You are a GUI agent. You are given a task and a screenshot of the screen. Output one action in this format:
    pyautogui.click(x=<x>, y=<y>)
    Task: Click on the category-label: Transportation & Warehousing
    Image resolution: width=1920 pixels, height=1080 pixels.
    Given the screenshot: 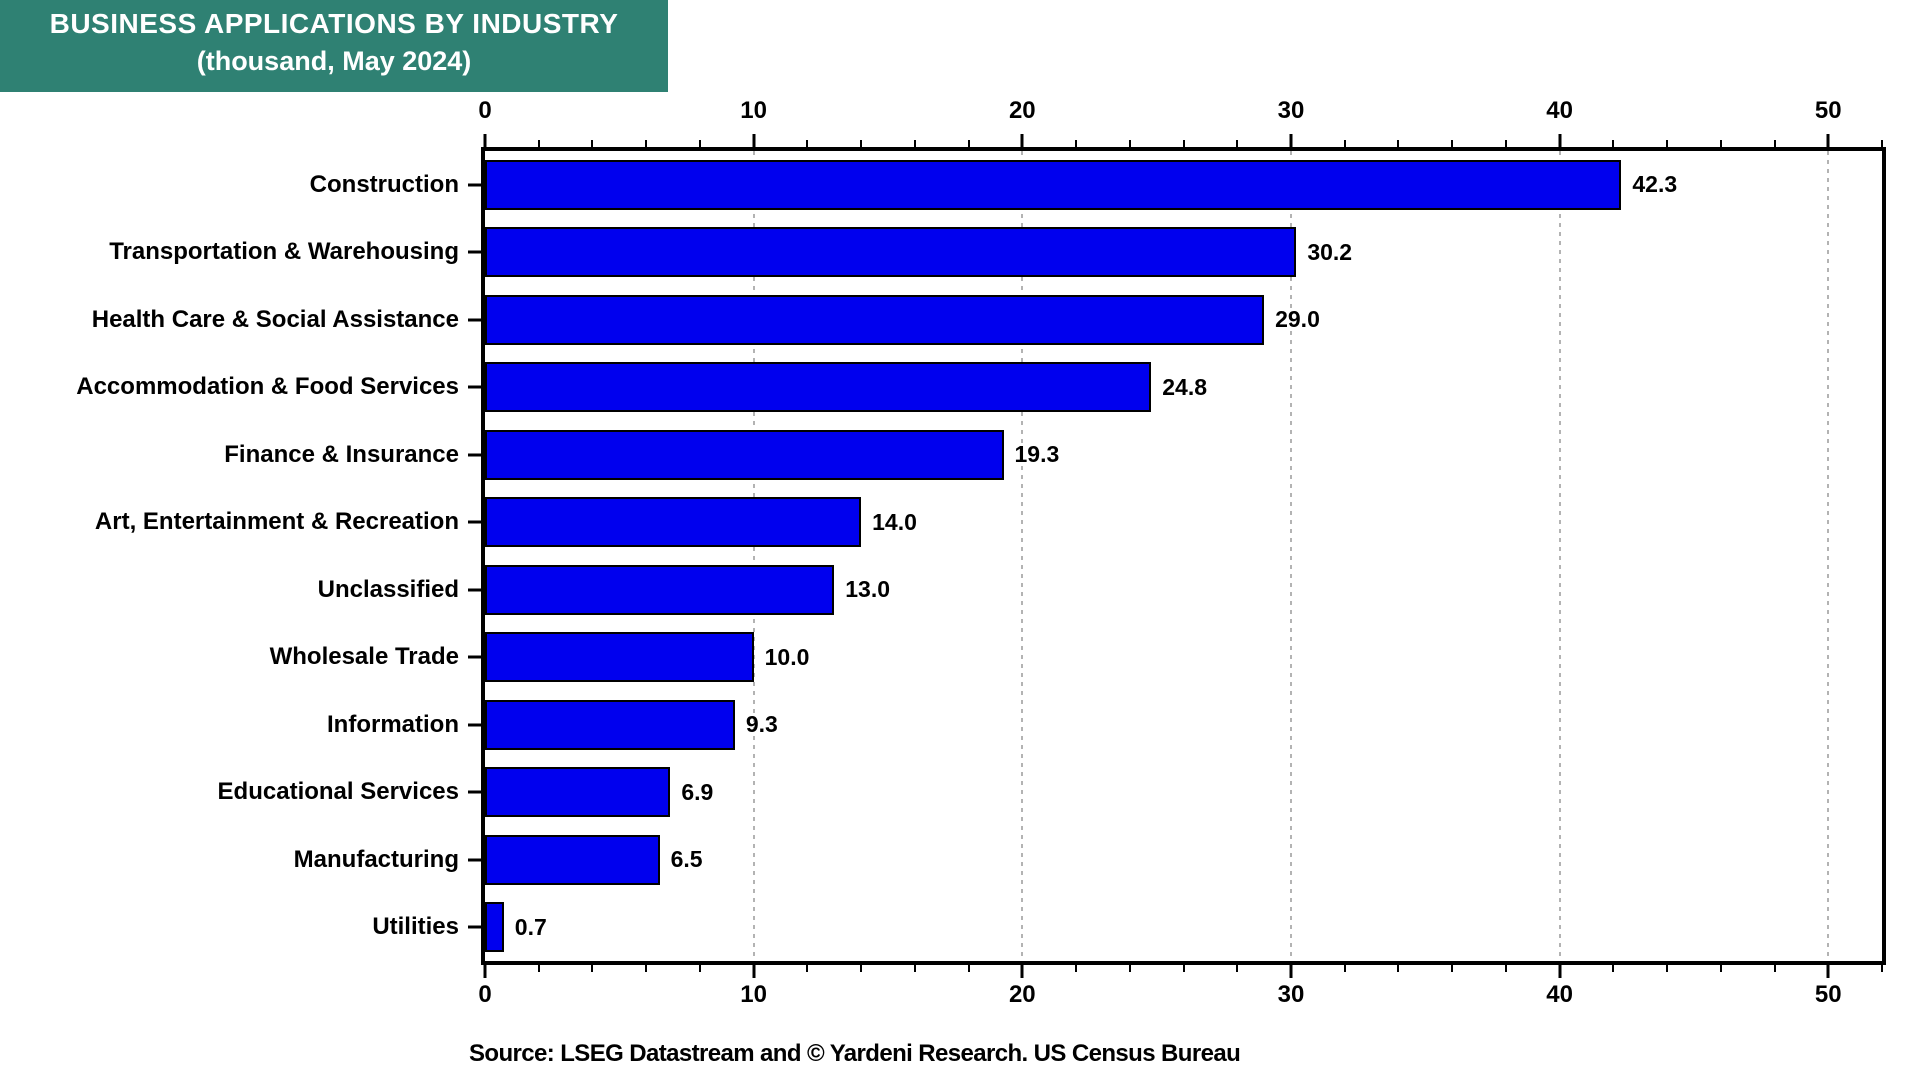 What is the action you would take?
    pyautogui.click(x=284, y=252)
    